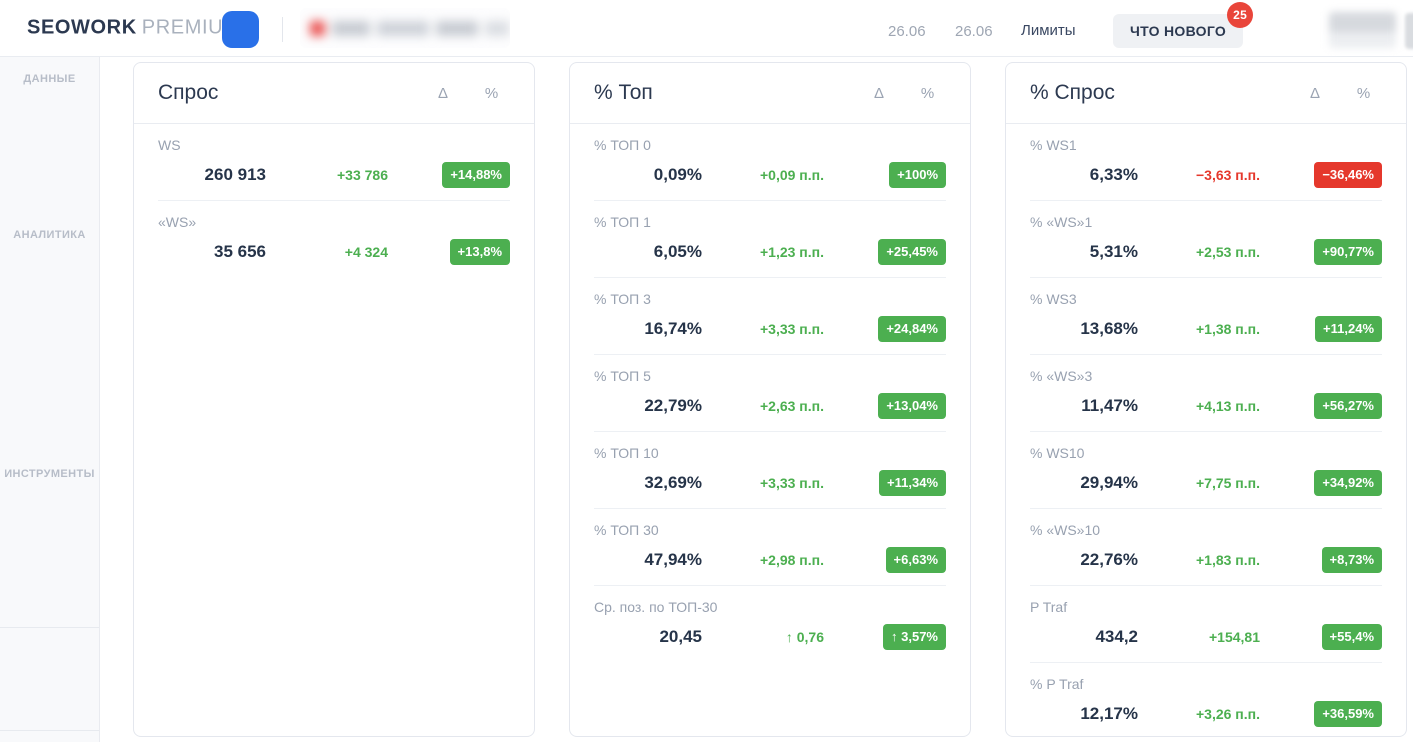 Image resolution: width=1413 pixels, height=742 pixels. What do you see at coordinates (622, 222) in the screenshot?
I see `metric-label: % ТОП 1` at bounding box center [622, 222].